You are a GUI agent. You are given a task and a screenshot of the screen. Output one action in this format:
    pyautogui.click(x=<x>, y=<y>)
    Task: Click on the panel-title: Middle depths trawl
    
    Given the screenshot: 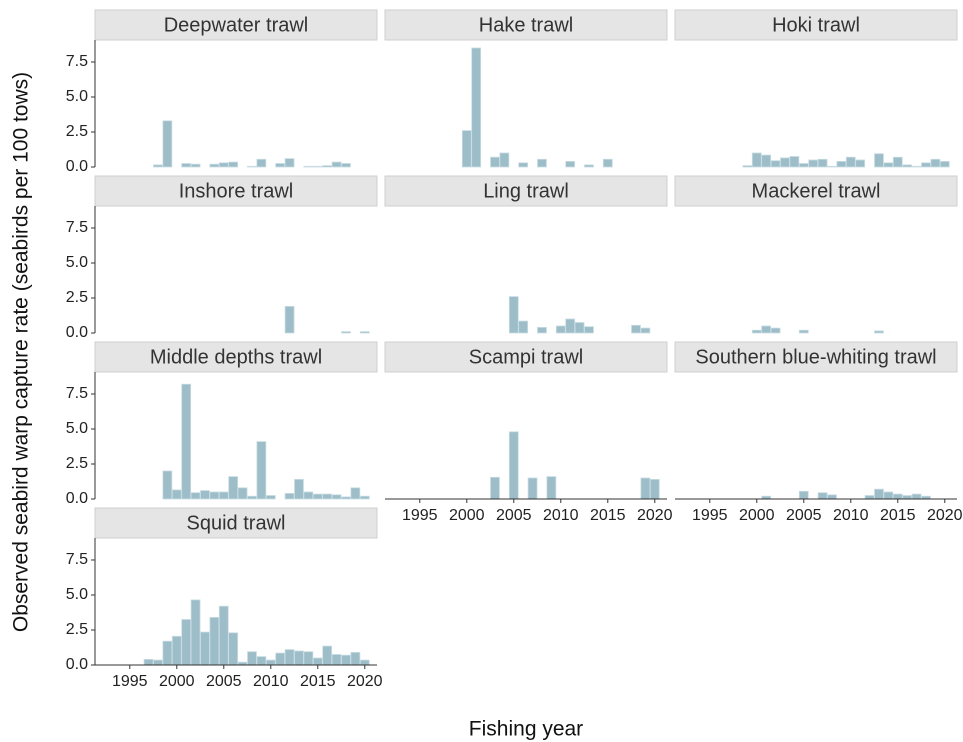 What is the action you would take?
    pyautogui.click(x=236, y=357)
    